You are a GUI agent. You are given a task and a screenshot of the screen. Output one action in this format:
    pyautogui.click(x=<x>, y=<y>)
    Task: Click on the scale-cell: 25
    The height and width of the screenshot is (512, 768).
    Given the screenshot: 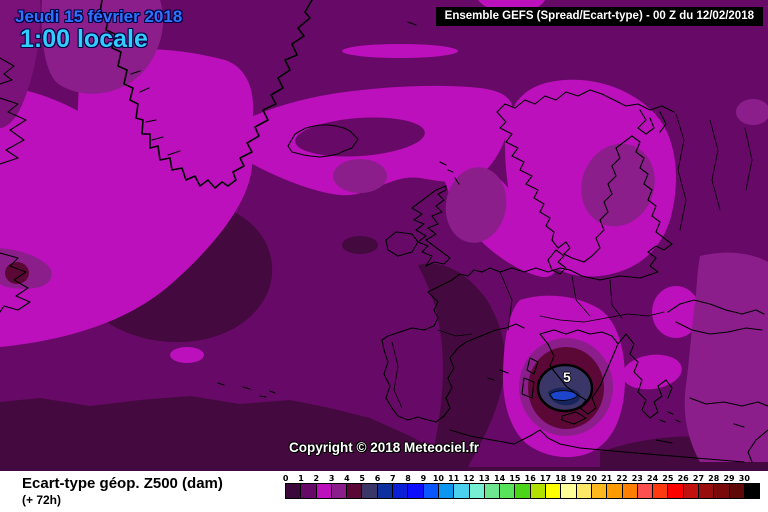 What is the action you would take?
    pyautogui.click(x=673, y=486)
    